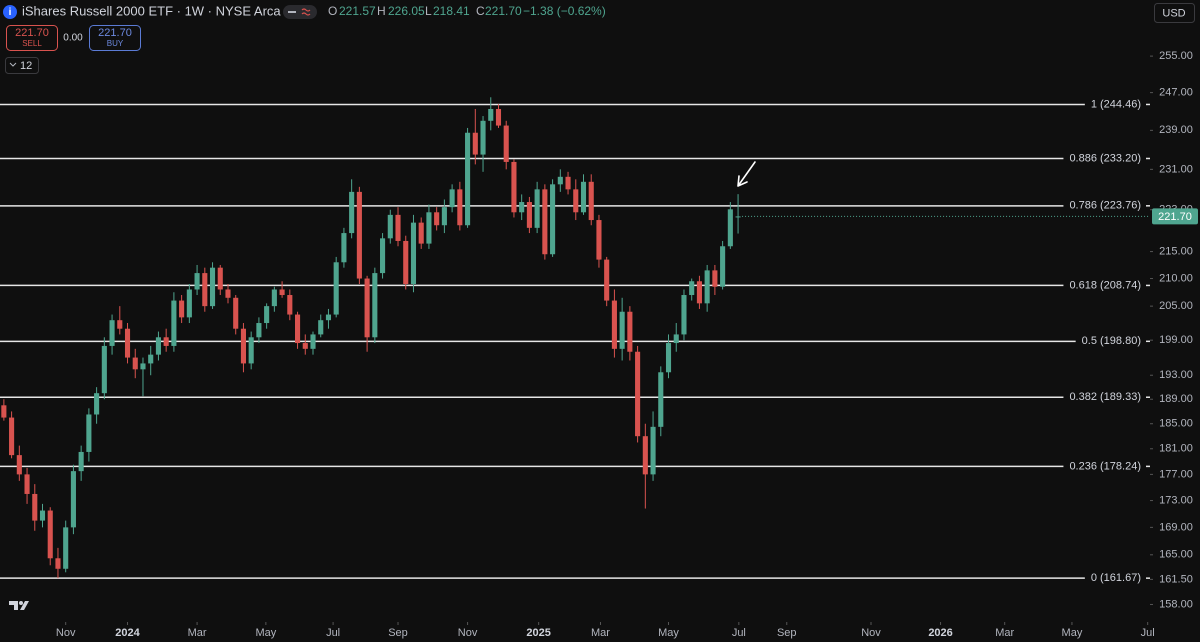  I want to click on logo, so click(19, 605).